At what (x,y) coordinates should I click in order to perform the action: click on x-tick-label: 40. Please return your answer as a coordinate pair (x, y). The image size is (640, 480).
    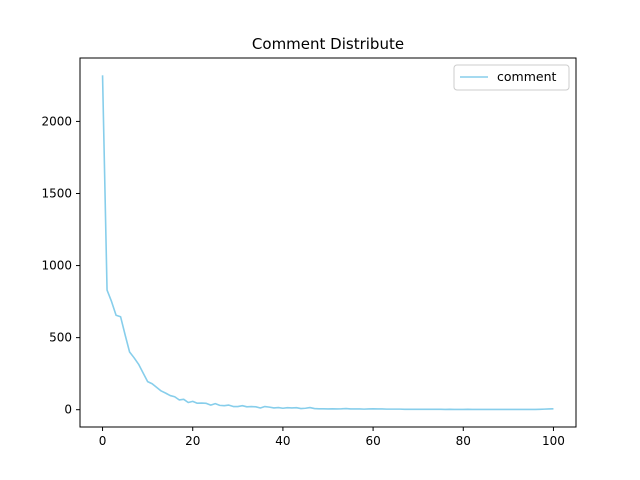
    Looking at the image, I should click on (282, 441).